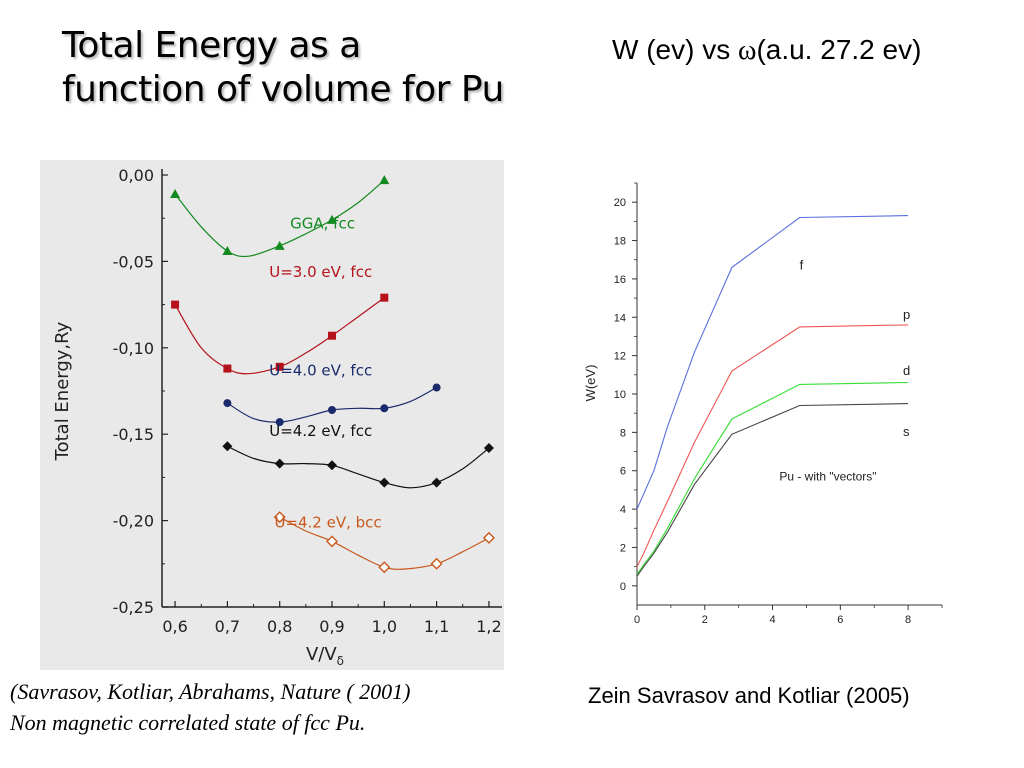  I want to click on x-tick-label: 0,6, so click(174, 626).